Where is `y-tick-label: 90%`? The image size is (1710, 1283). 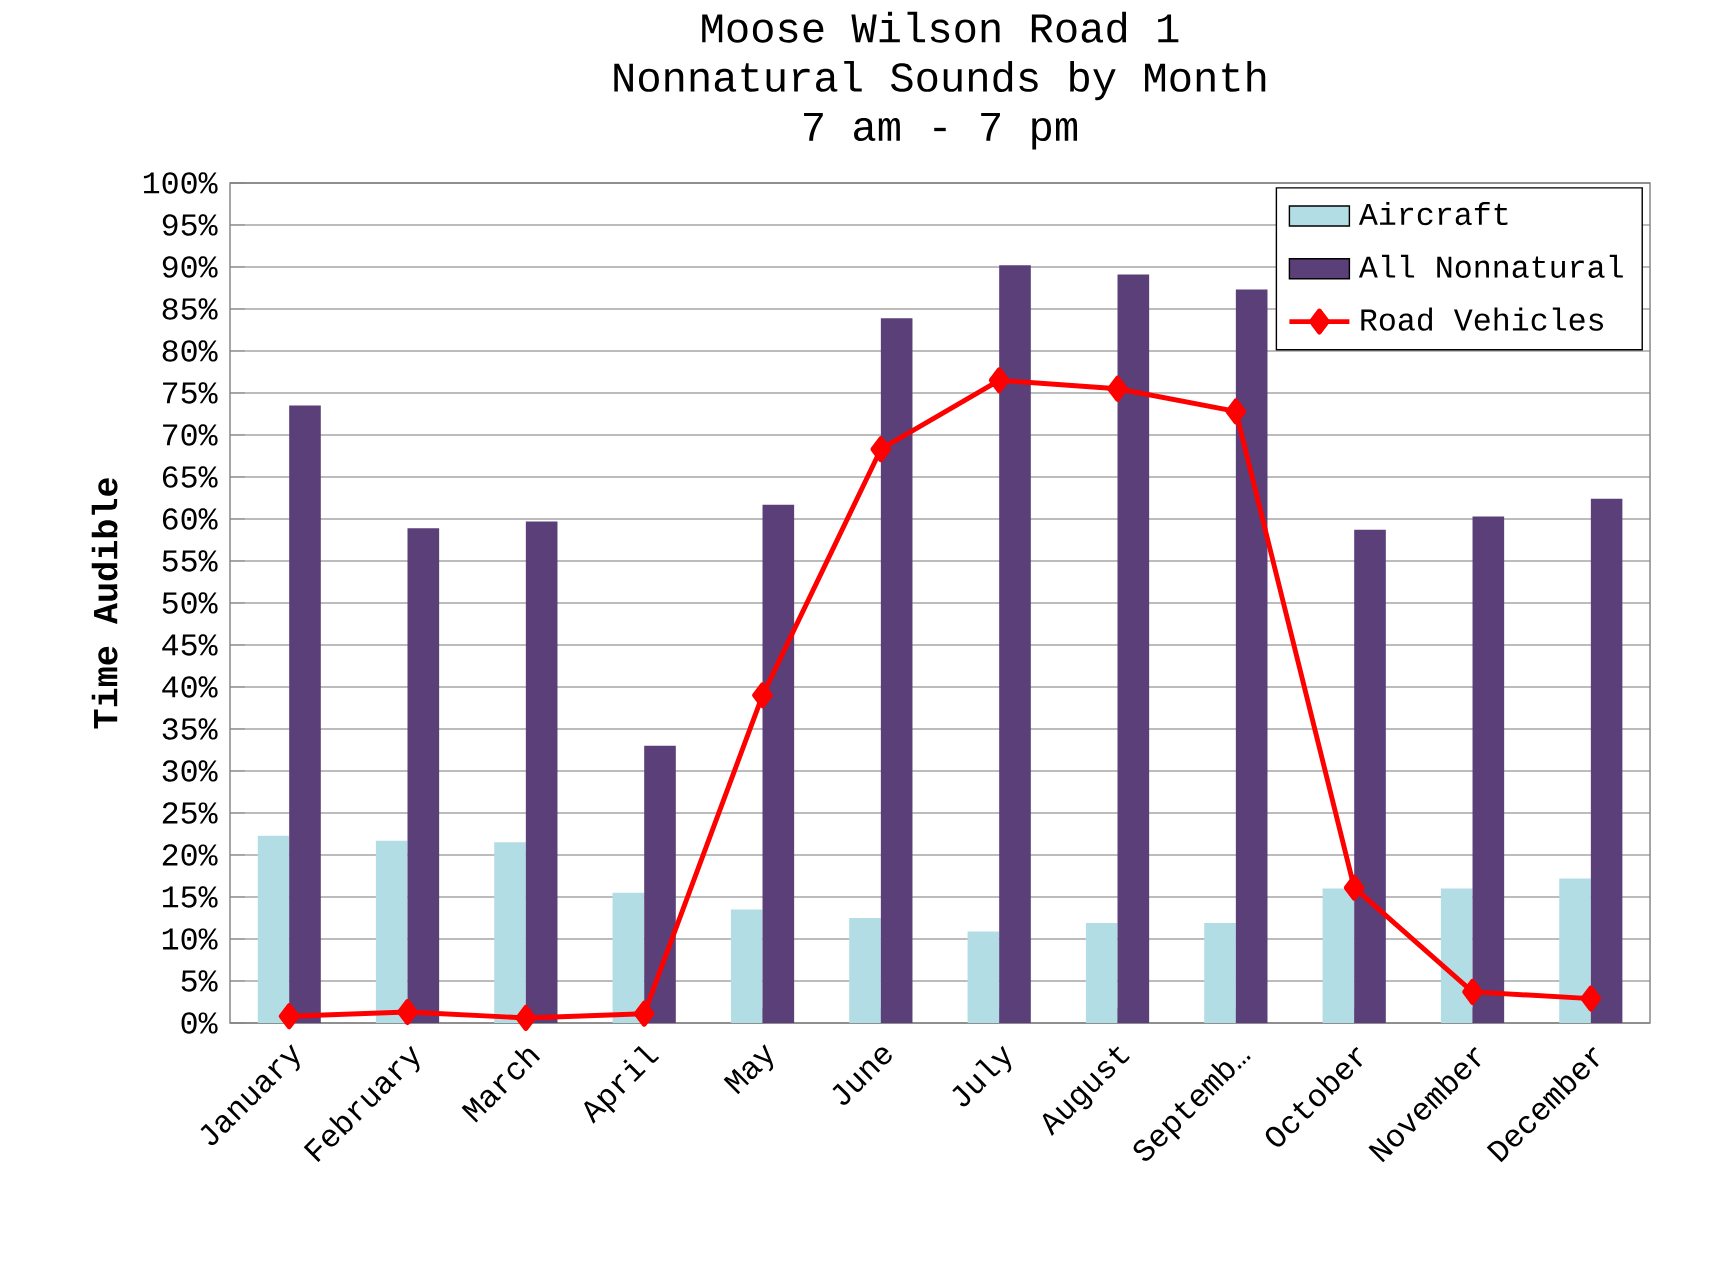 y-tick-label: 90% is located at coordinates (190, 267).